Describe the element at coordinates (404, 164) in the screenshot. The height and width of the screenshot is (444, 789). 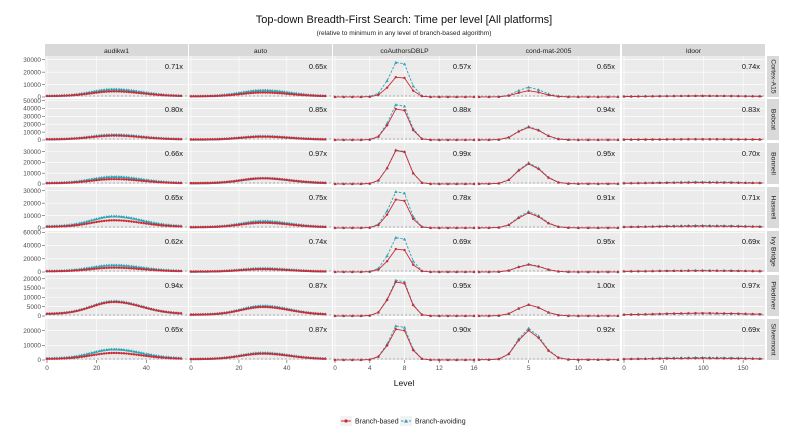
I see `panel-bonnell-coauthorsdblp: 0.99x` at that location.